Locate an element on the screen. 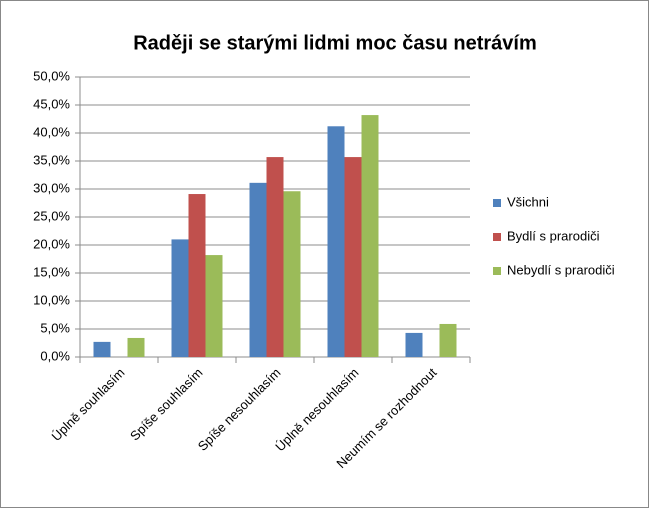  legend-label: Nebydlí s prarodiči is located at coordinates (561, 269).